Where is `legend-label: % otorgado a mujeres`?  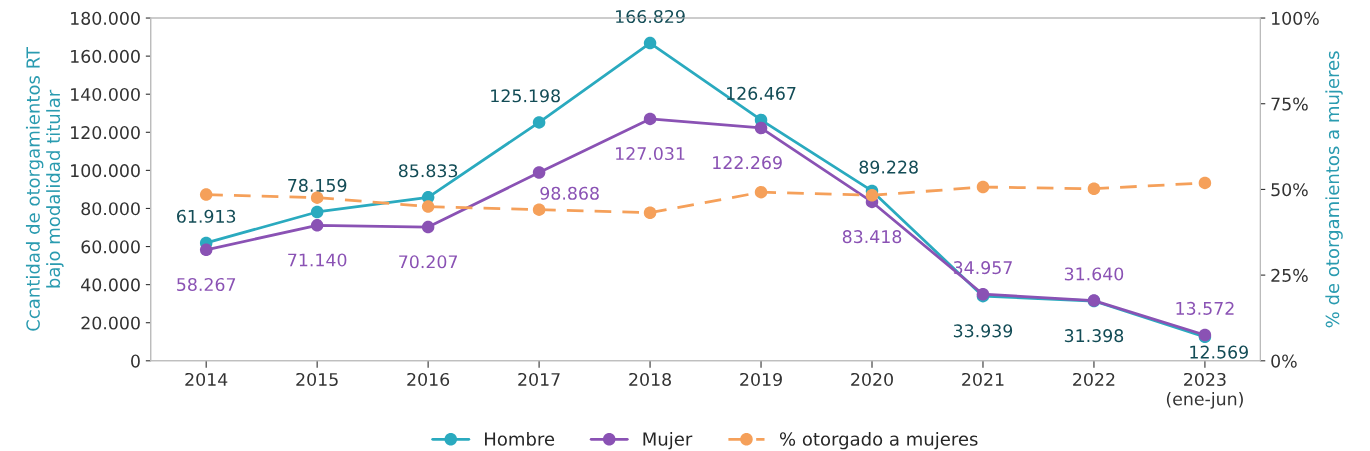
legend-label: % otorgado a mujeres is located at coordinates (878, 440).